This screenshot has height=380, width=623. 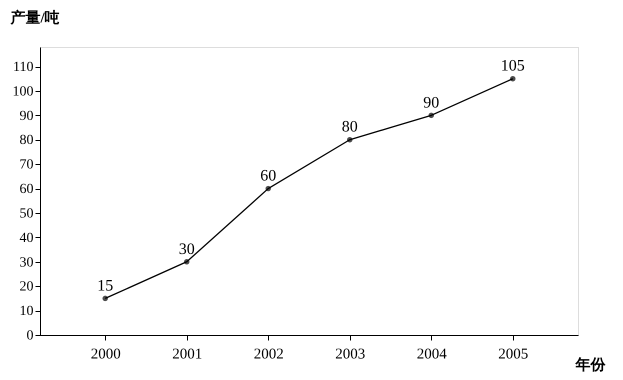 I want to click on y-tick-label: 110, so click(x=23, y=68).